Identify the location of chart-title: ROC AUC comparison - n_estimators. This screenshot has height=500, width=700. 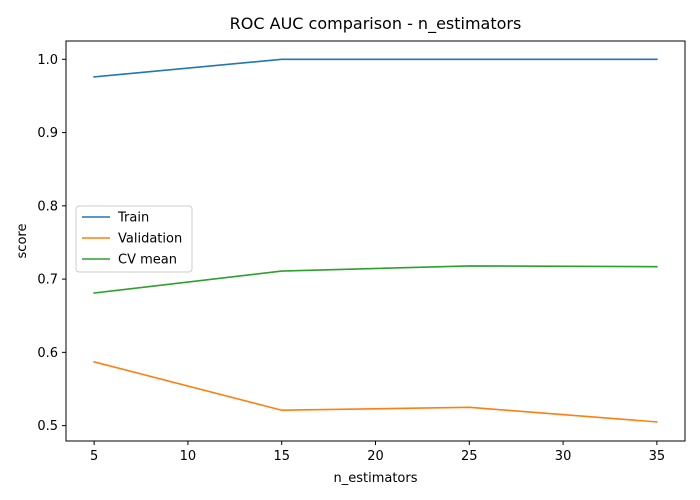
(376, 24).